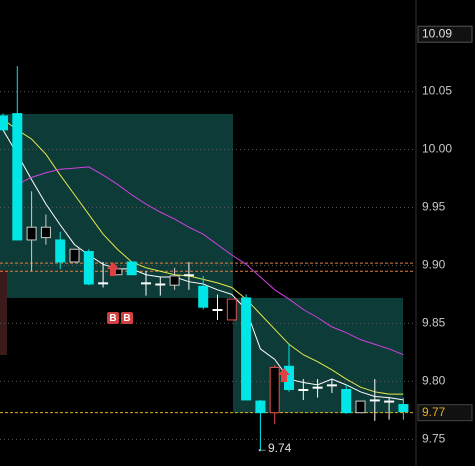 This screenshot has width=475, height=466. I want to click on low-annotation: ←9.74, so click(274, 448).